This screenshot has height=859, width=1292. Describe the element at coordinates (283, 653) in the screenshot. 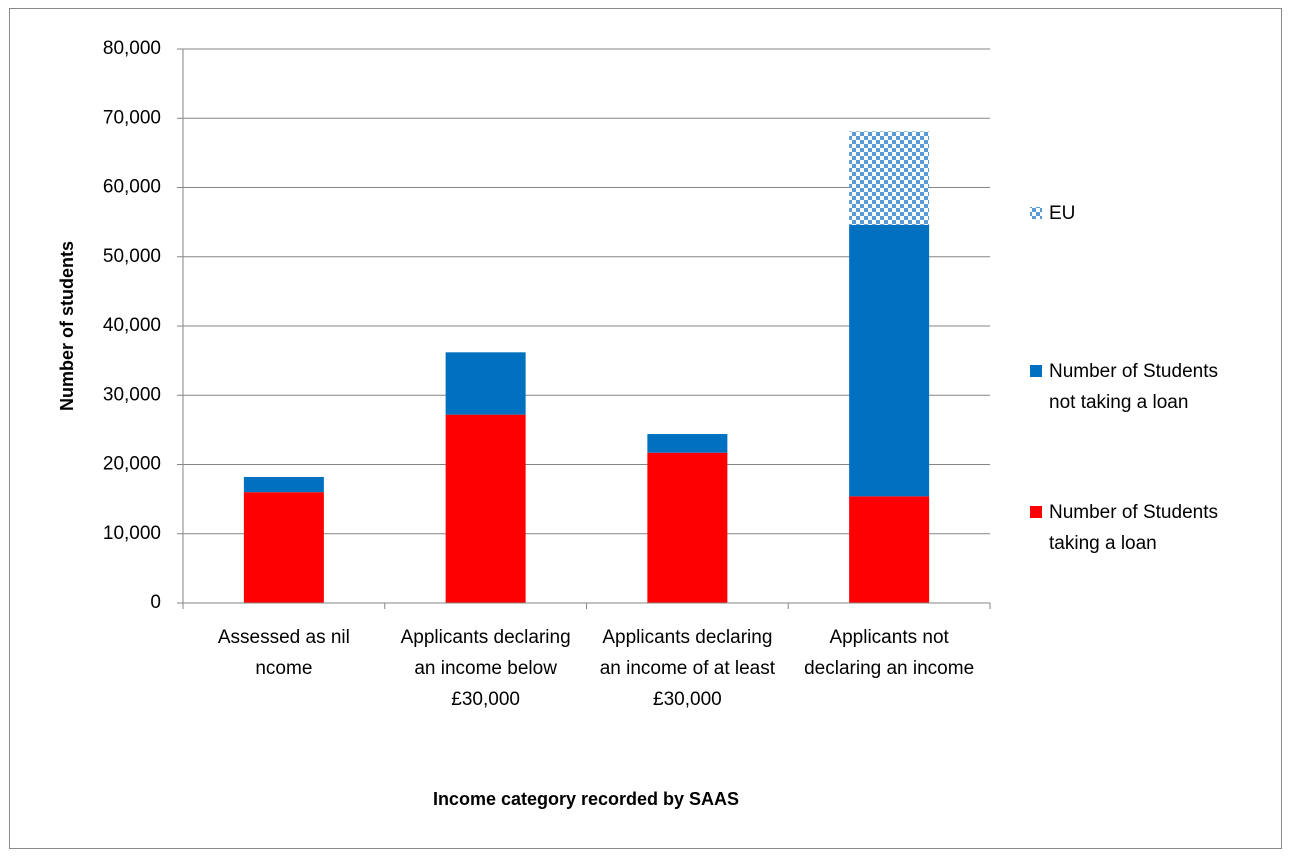

I see `x-tick-label: Assessed as nil ncome` at that location.